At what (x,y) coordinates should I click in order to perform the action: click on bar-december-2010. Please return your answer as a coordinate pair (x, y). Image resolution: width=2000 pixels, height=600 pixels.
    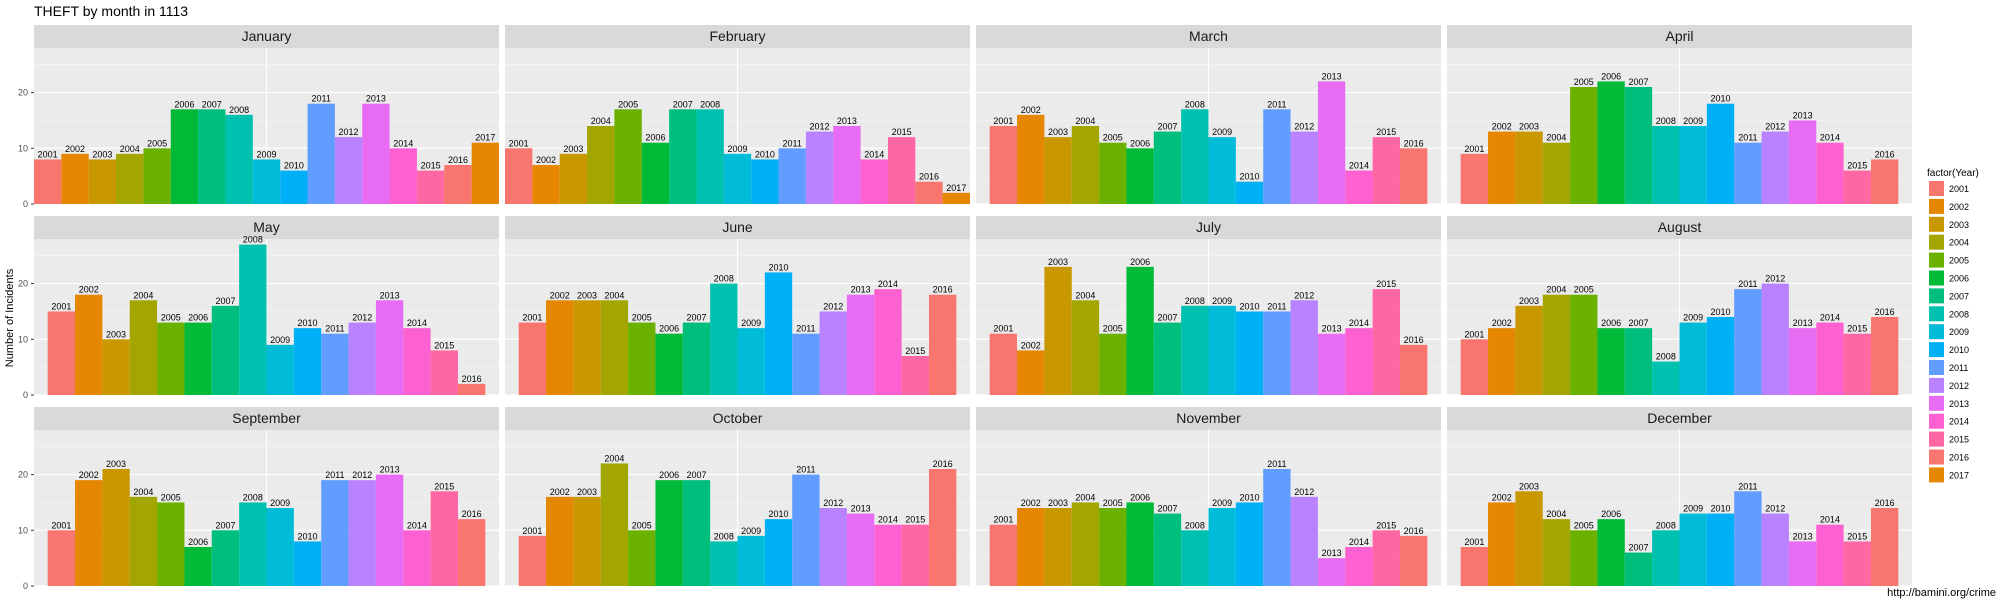
    Looking at the image, I should click on (1720, 549).